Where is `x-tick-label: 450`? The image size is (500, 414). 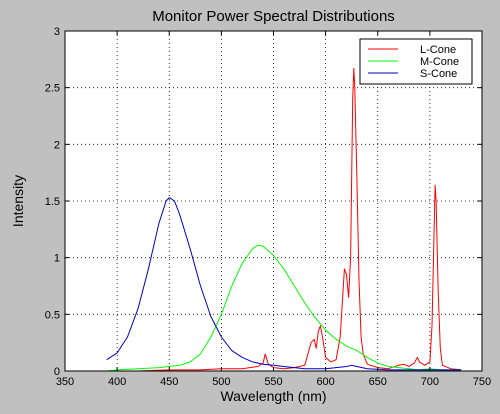 x-tick-label: 450 is located at coordinates (169, 382).